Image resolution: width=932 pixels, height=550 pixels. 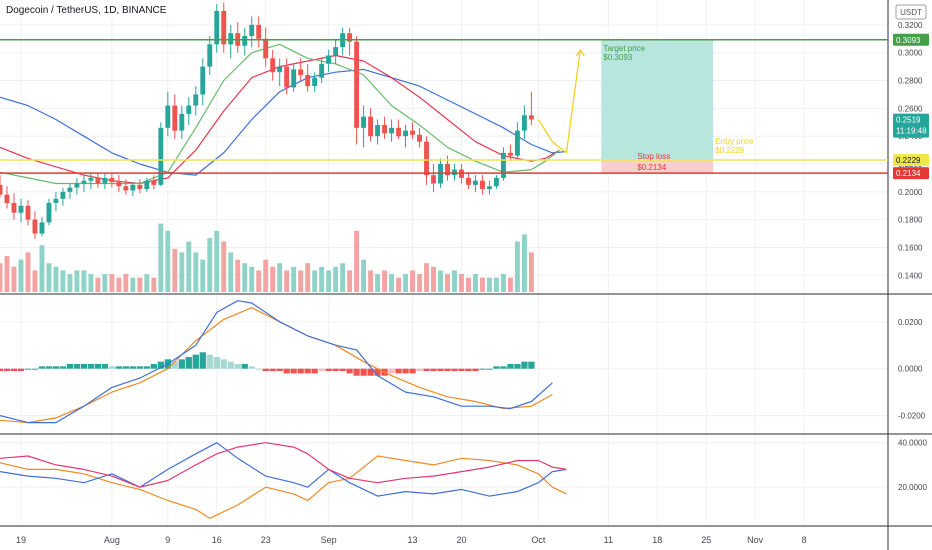 What do you see at coordinates (21, 540) in the screenshot?
I see `time-tick-label: 19` at bounding box center [21, 540].